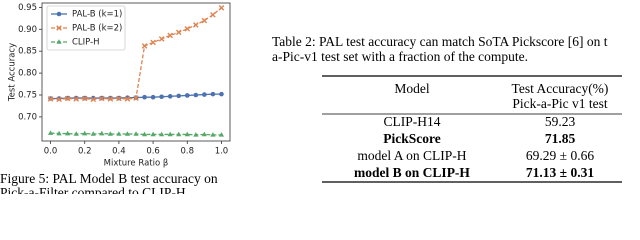 The width and height of the screenshot is (640, 240). I want to click on x-tick-label: 0.0, so click(51, 152).